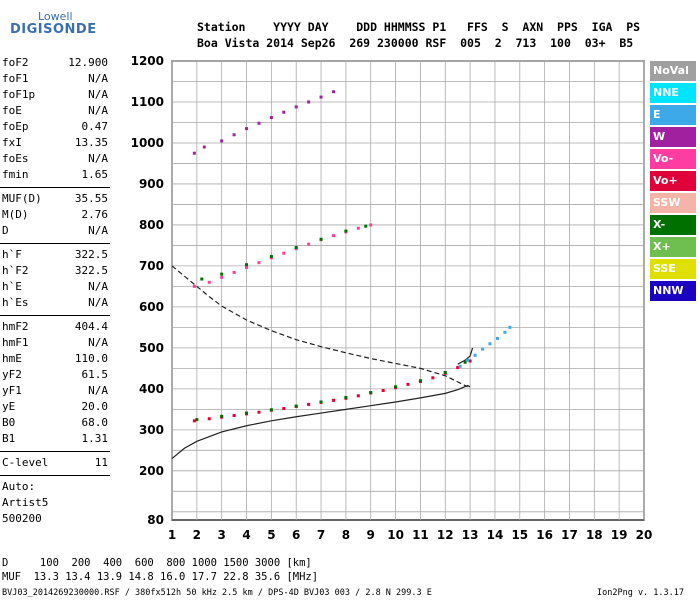  I want to click on x-tick-label: 12, so click(445, 535).